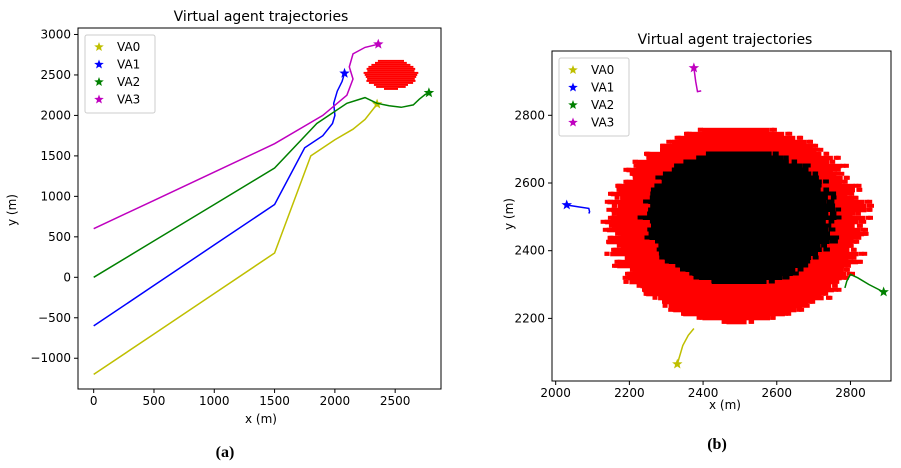 The height and width of the screenshot is (468, 901). What do you see at coordinates (261, 17) in the screenshot?
I see `panel-a-title: Virtual agent trajectories` at bounding box center [261, 17].